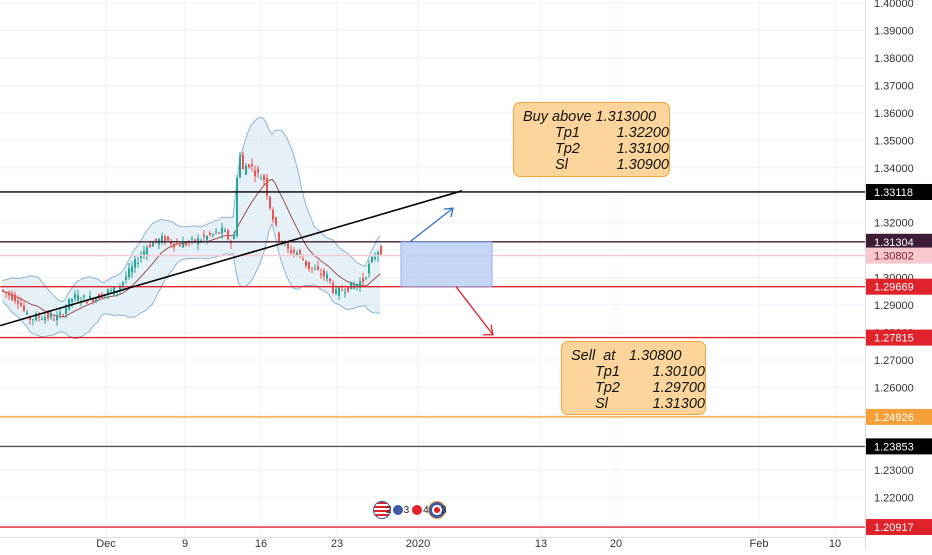 The image size is (932, 555). Describe the element at coordinates (261, 544) in the screenshot. I see `time-tick-label: 16` at that location.